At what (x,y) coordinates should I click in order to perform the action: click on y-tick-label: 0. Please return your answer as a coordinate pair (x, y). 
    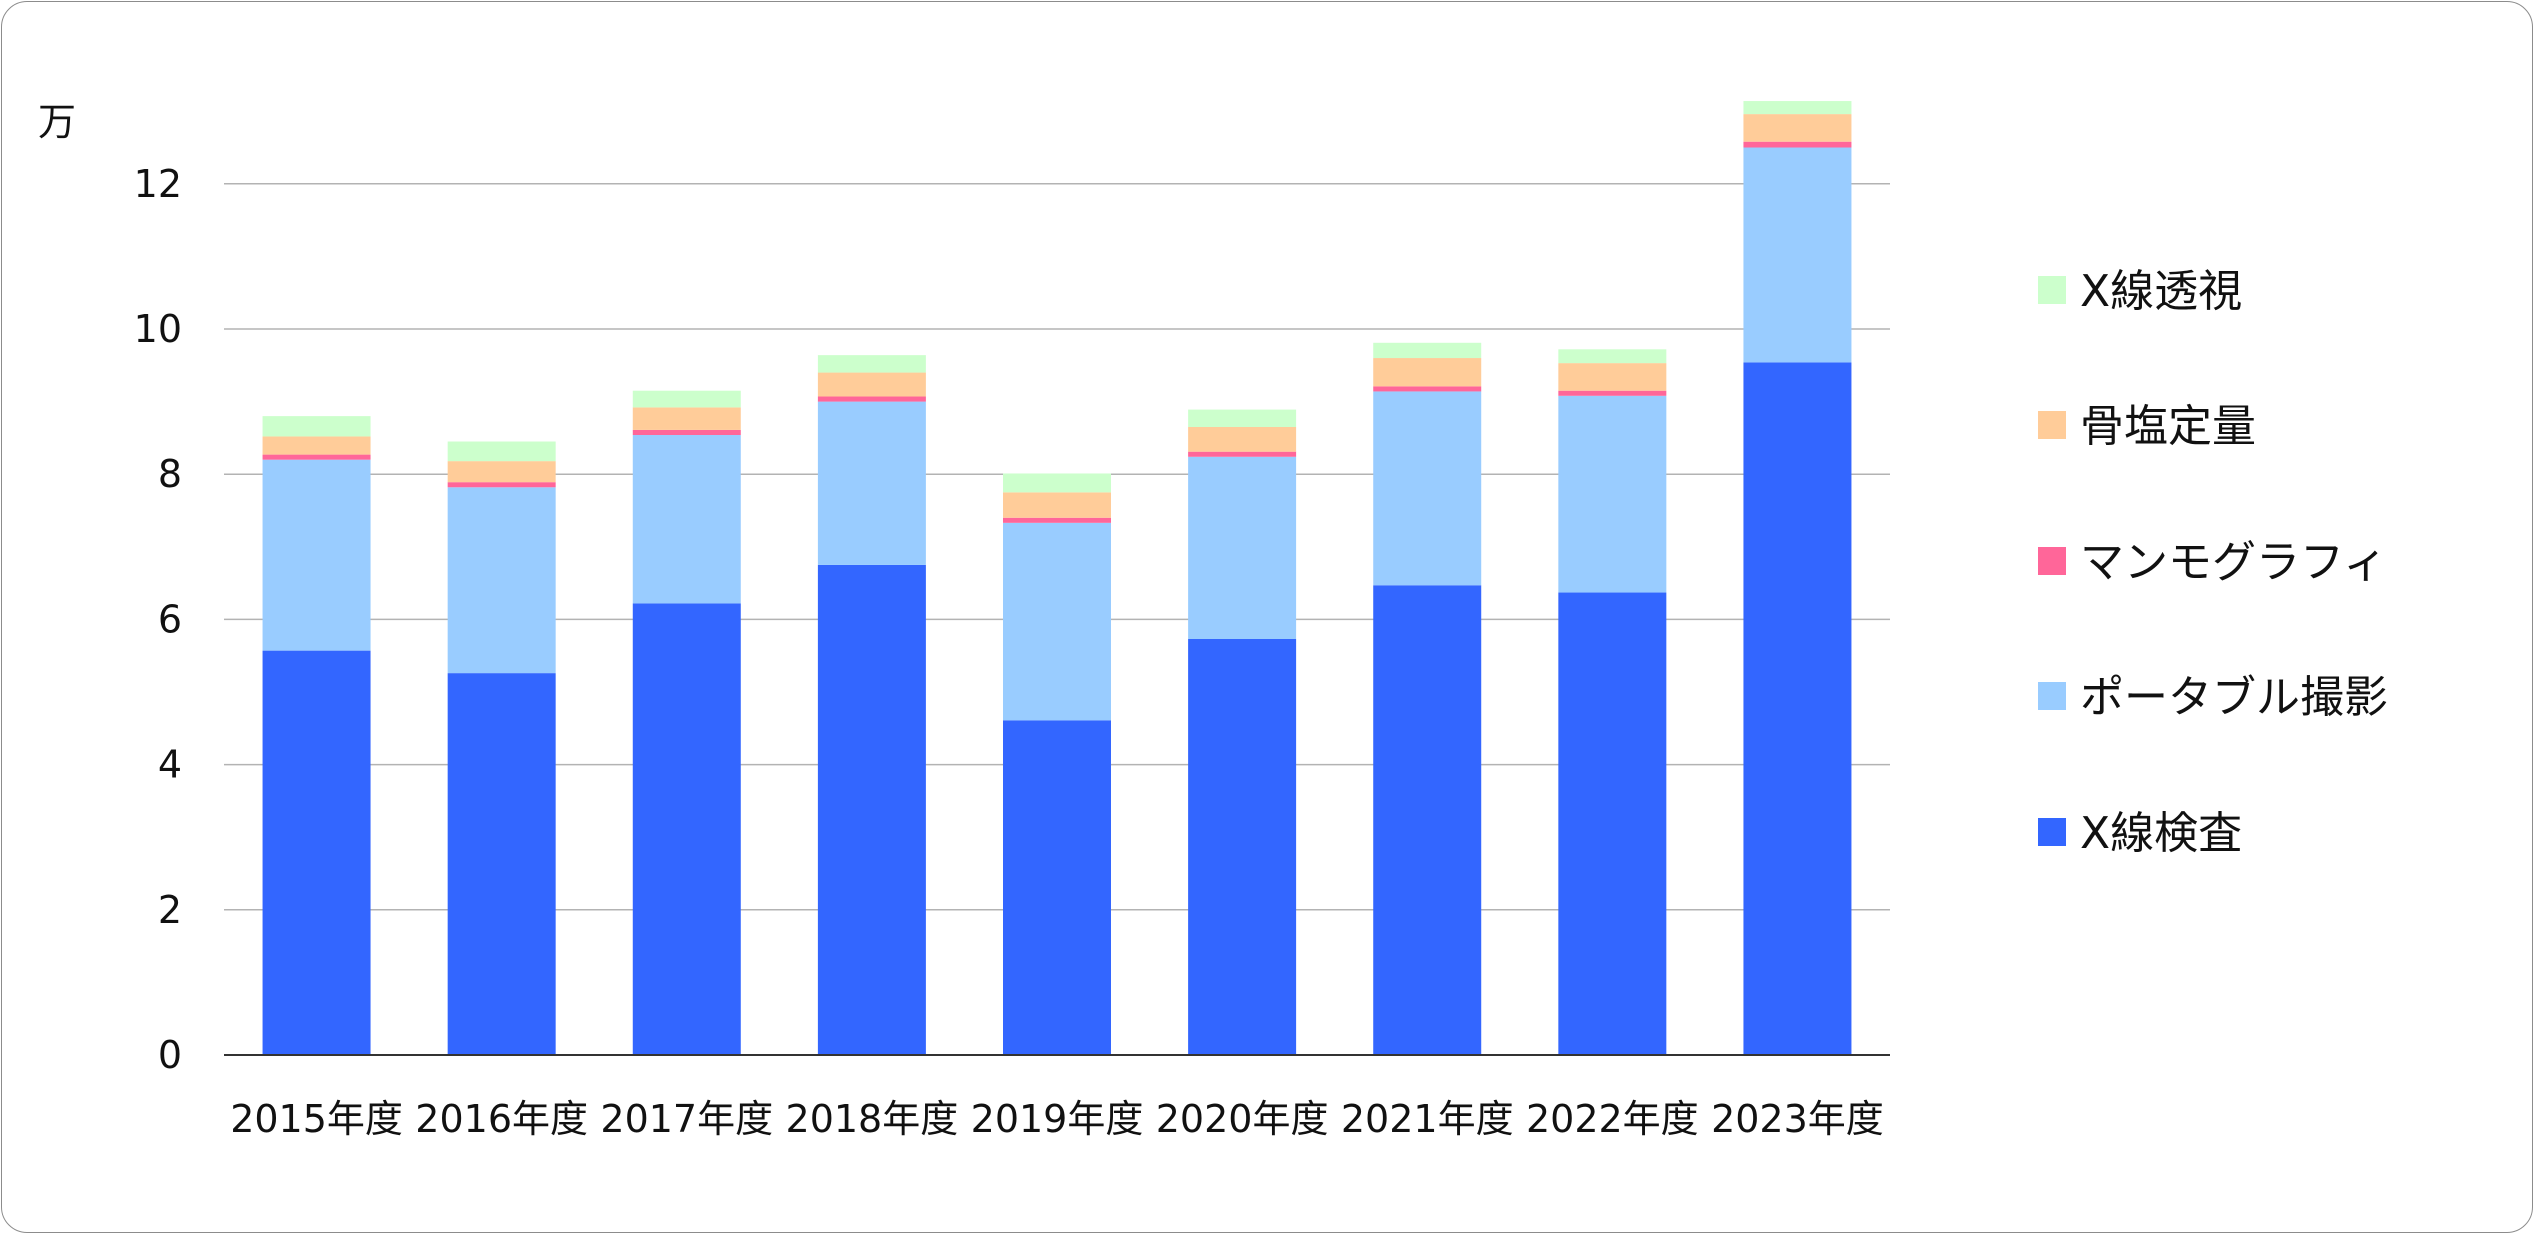
    Looking at the image, I should click on (170, 1055).